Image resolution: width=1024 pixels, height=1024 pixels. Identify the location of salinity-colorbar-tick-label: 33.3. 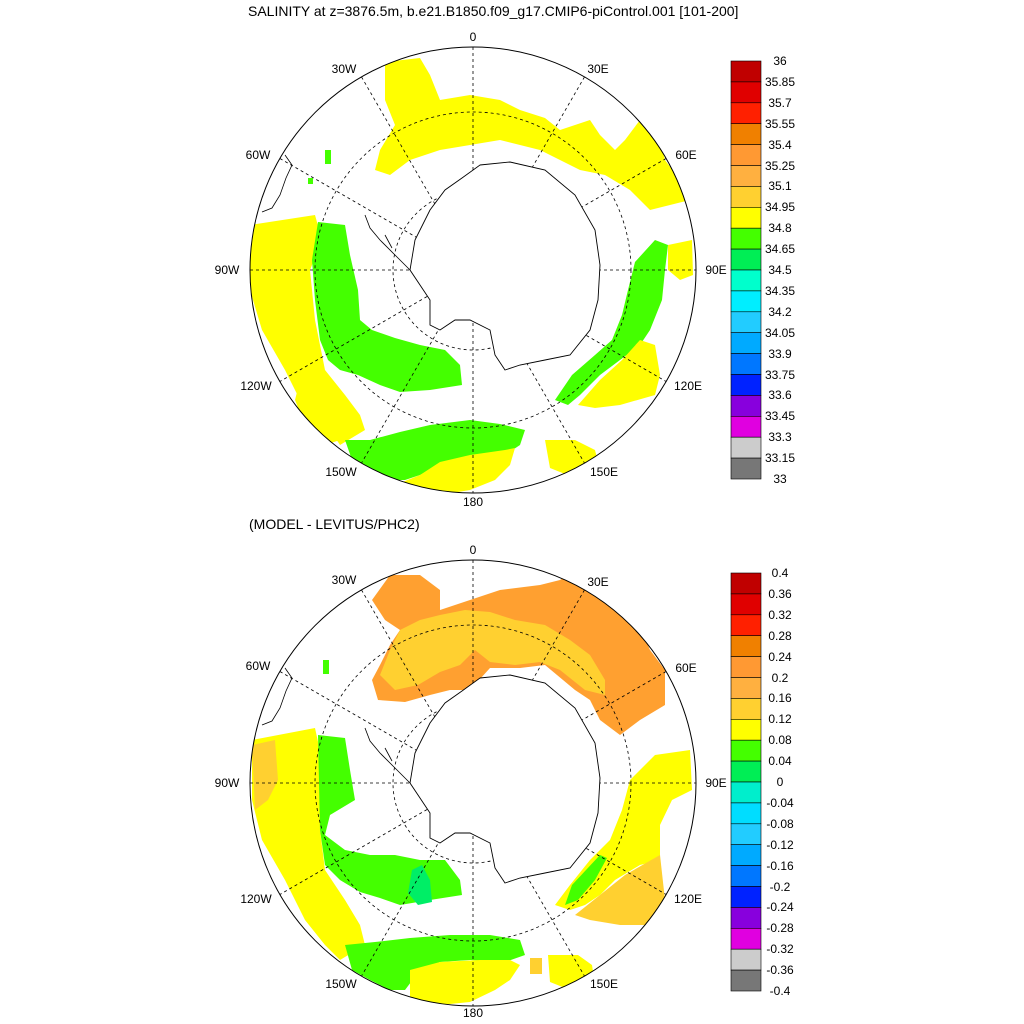
(780, 437).